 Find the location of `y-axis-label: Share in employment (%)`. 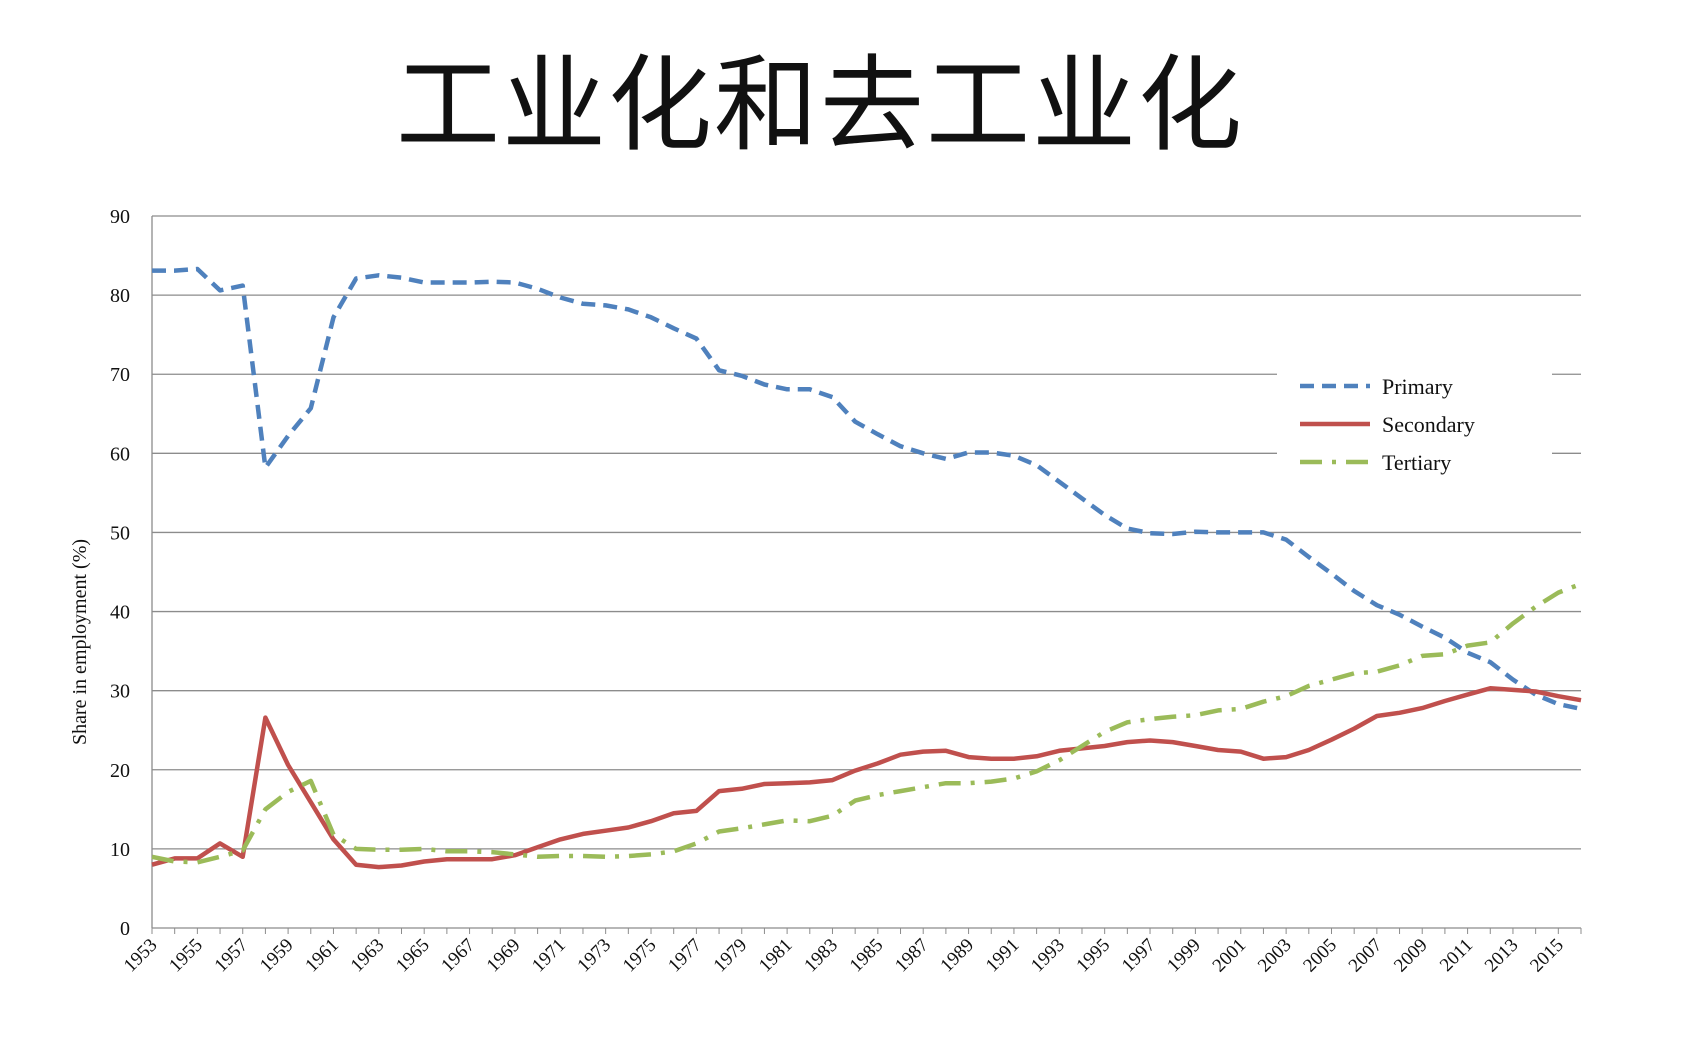

y-axis-label: Share in employment (%) is located at coordinates (80, 642).